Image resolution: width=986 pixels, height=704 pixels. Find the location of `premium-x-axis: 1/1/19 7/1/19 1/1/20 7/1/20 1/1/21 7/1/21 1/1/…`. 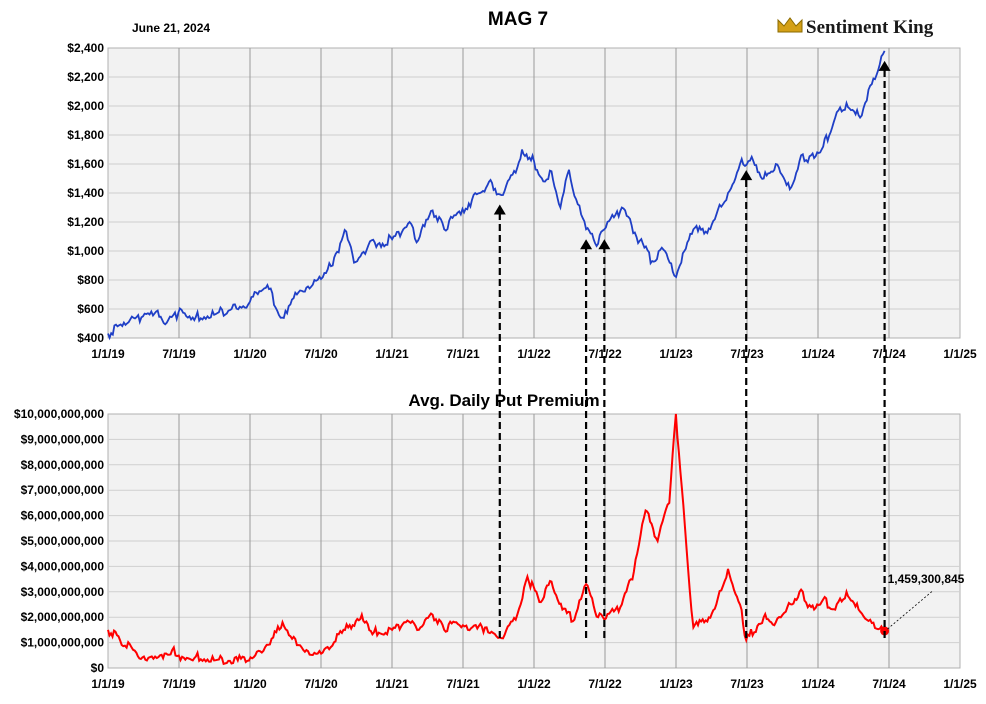

premium-x-axis: 1/1/19 7/1/19 1/1/20 7/1/20 1/1/21 7/1/21 1/1/… is located at coordinates (534, 684).